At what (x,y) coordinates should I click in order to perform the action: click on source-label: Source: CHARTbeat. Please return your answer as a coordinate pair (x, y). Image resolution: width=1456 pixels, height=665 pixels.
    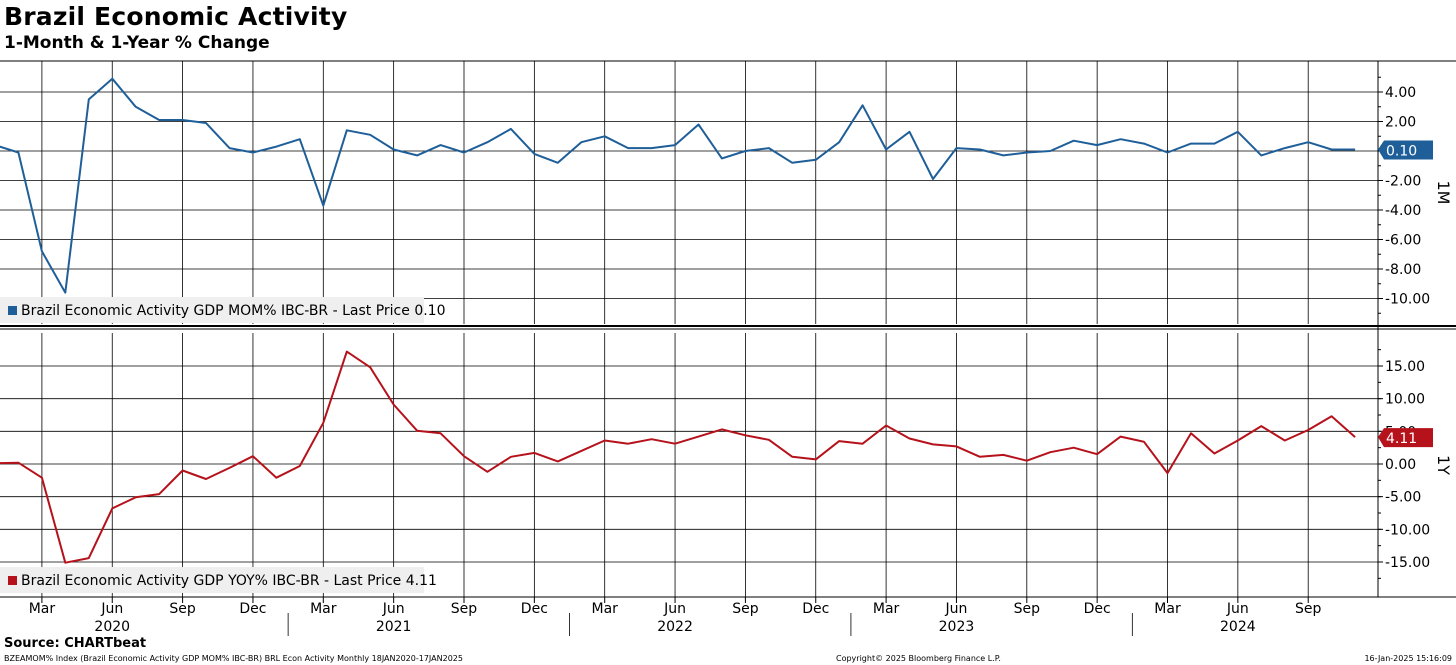
    Looking at the image, I should click on (75, 643).